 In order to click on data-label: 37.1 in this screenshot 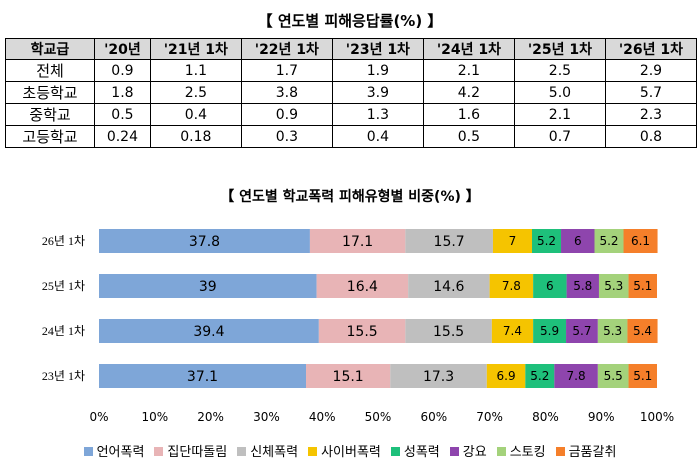, I will do `click(202, 377)`.